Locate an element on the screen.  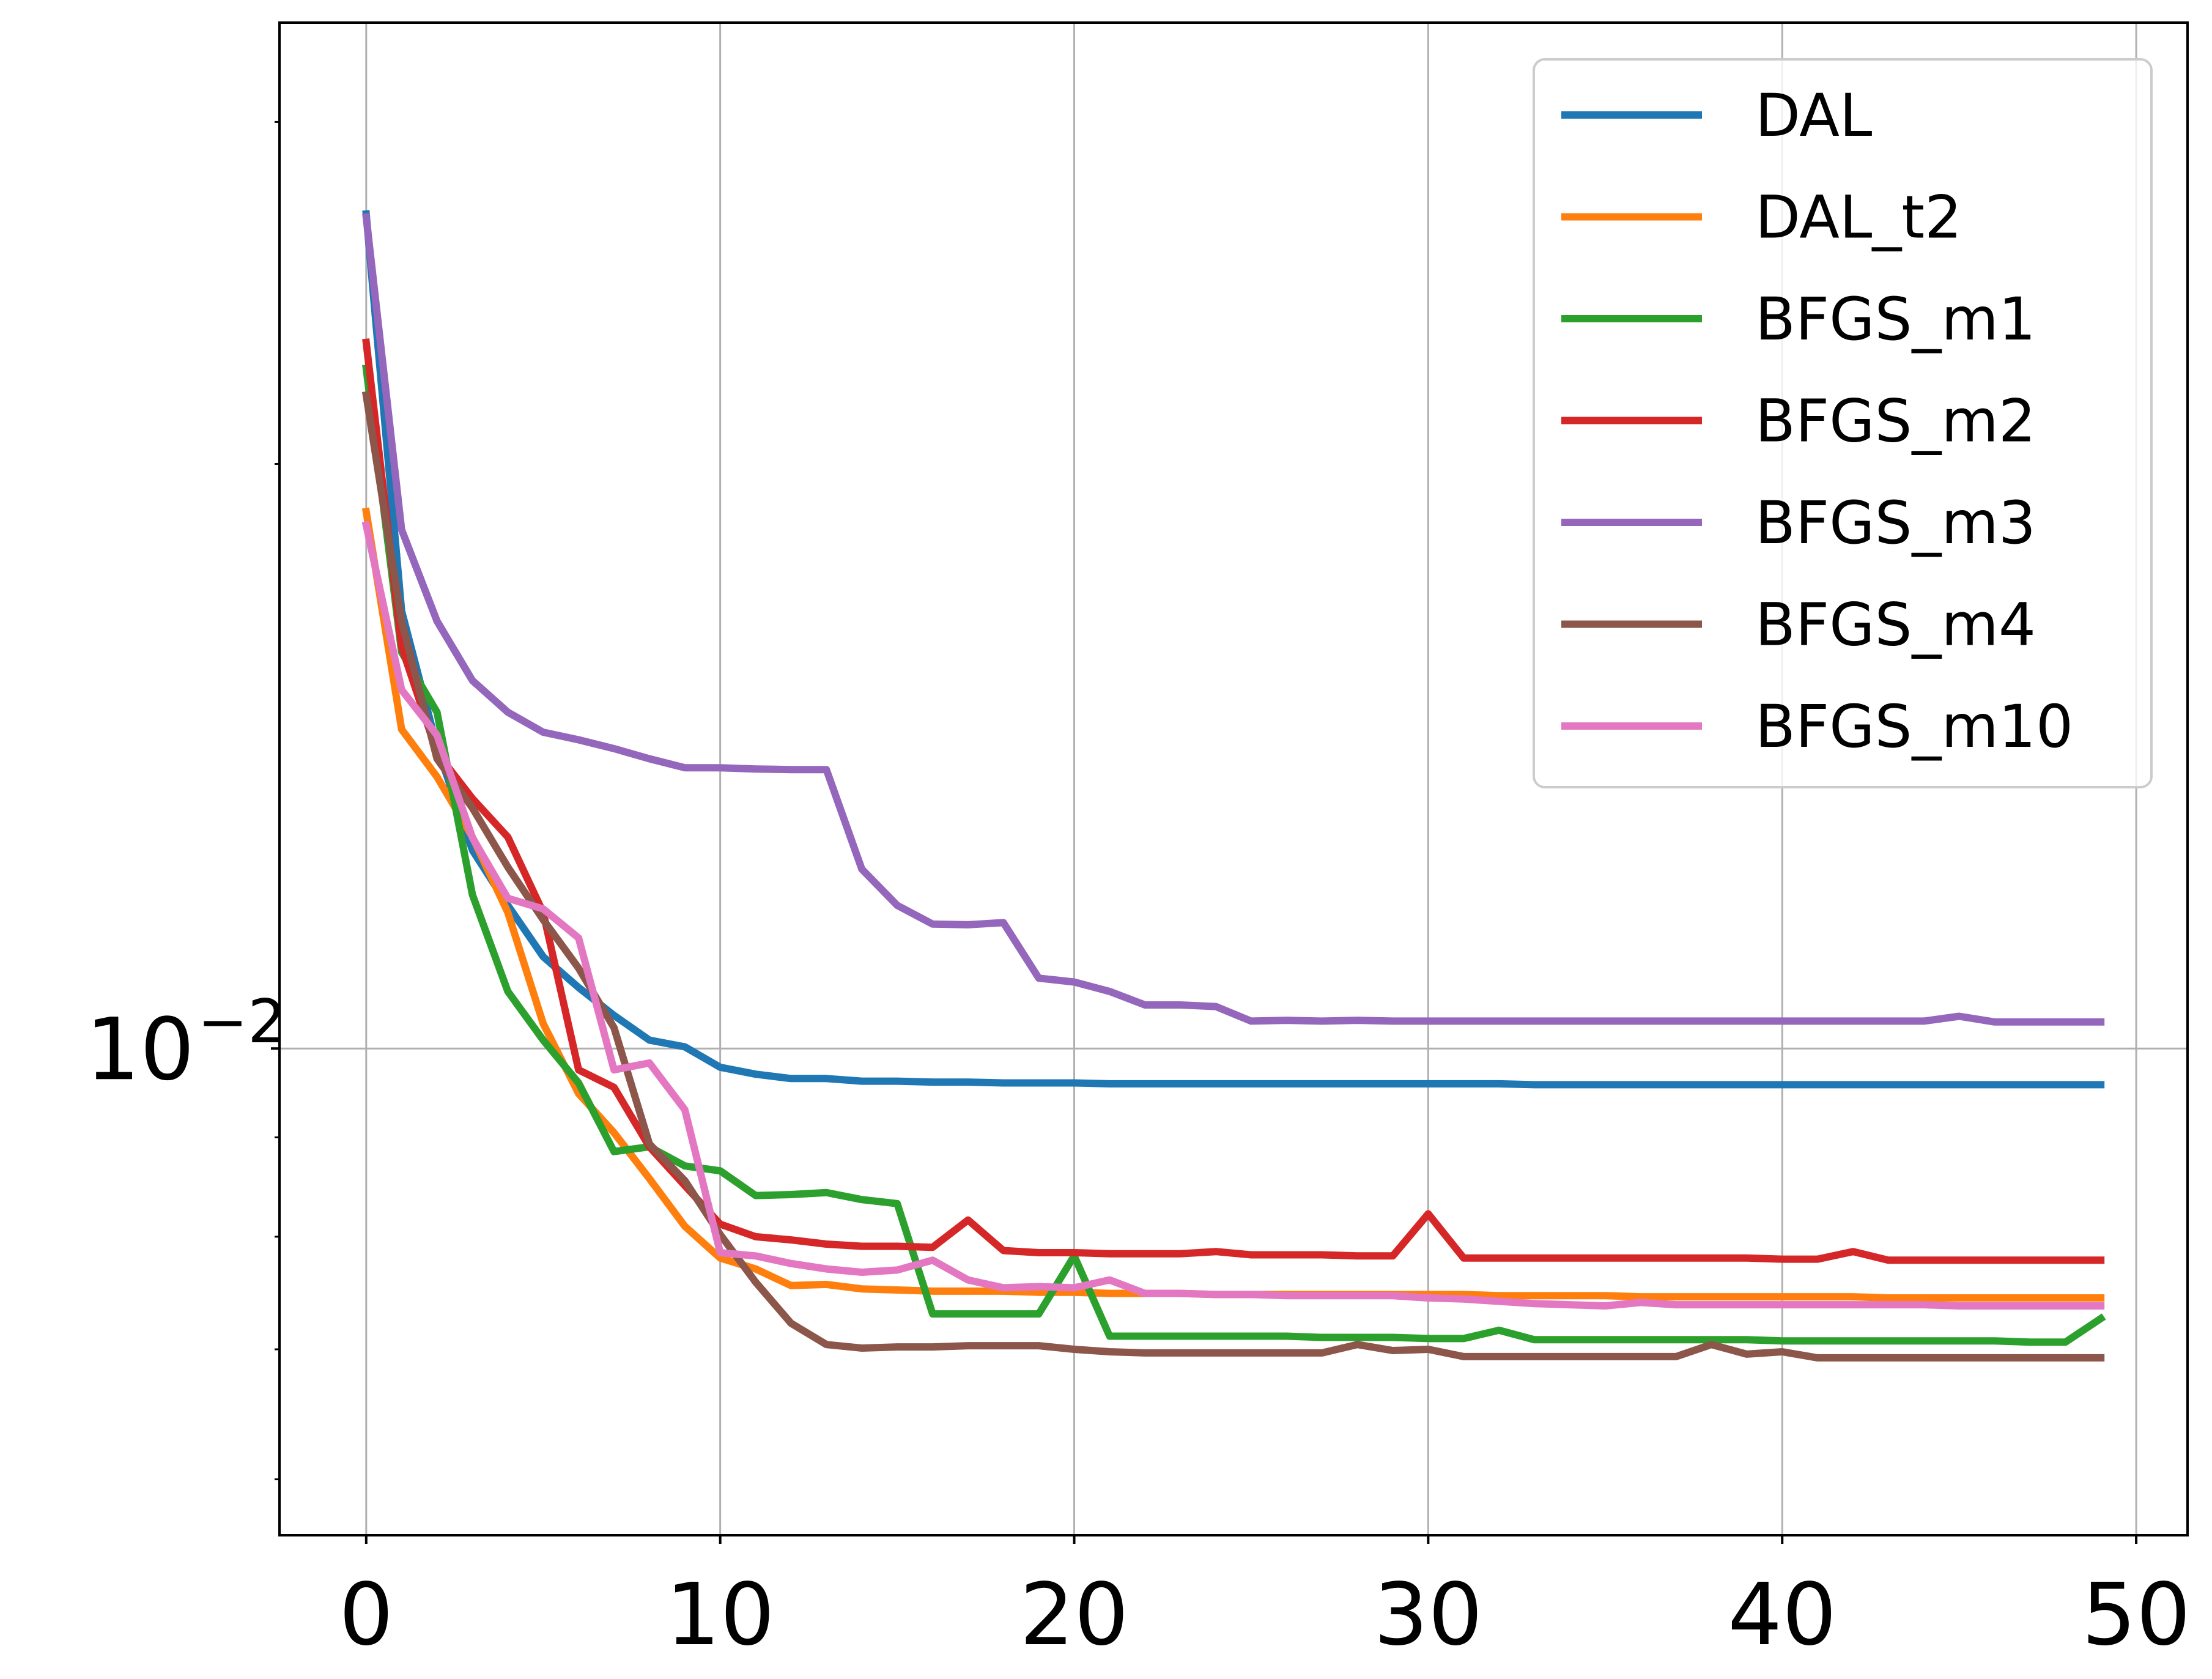
legend-label: BFGS_m2 is located at coordinates (1895, 421).